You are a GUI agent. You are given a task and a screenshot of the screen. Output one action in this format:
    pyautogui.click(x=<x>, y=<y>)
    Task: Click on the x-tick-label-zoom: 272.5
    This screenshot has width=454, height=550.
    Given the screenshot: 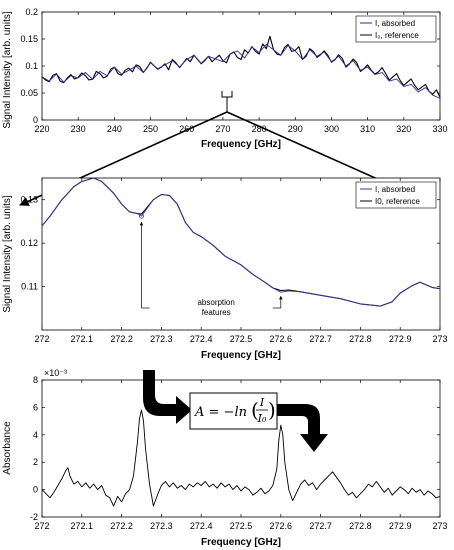 What is the action you would take?
    pyautogui.click(x=241, y=339)
    